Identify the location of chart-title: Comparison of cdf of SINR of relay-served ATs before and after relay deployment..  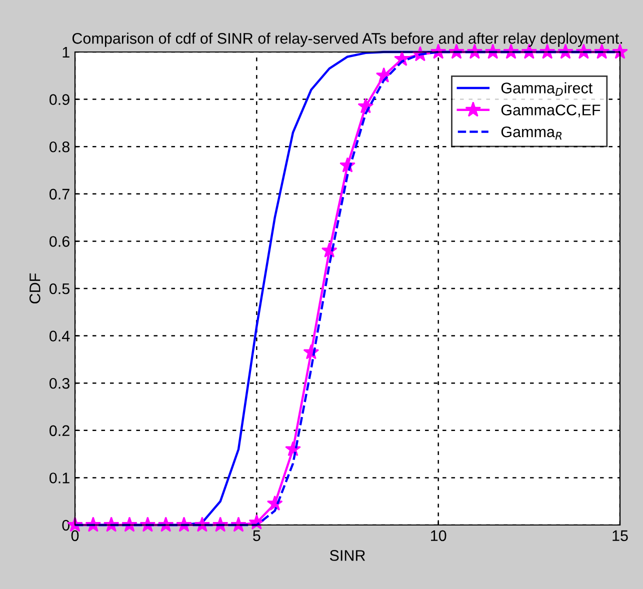
(347, 39).